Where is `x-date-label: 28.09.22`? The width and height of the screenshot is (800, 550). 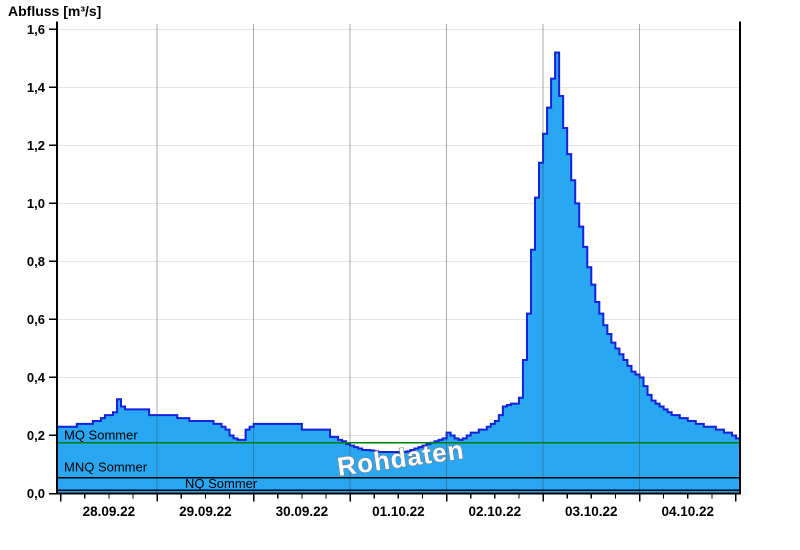
x-date-label: 28.09.22 is located at coordinates (109, 511).